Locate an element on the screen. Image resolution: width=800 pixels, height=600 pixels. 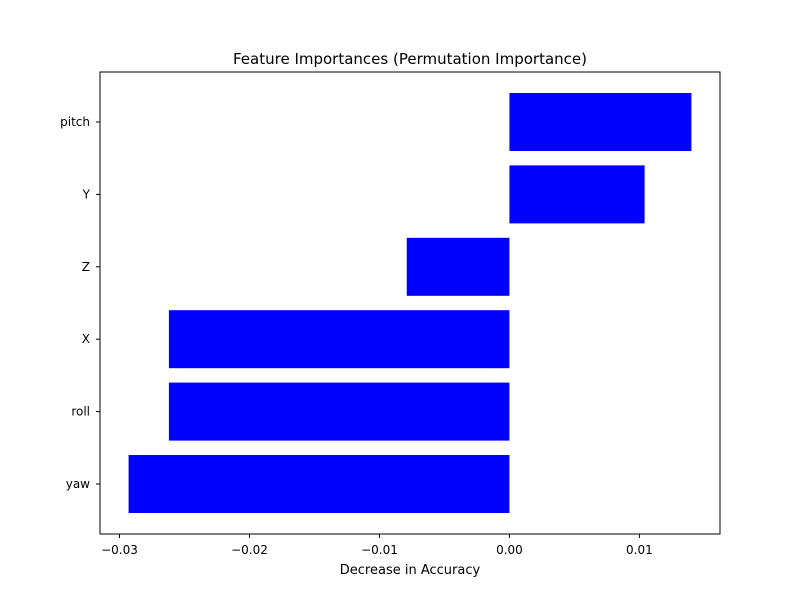
y-tick-label: yaw is located at coordinates (78, 484).